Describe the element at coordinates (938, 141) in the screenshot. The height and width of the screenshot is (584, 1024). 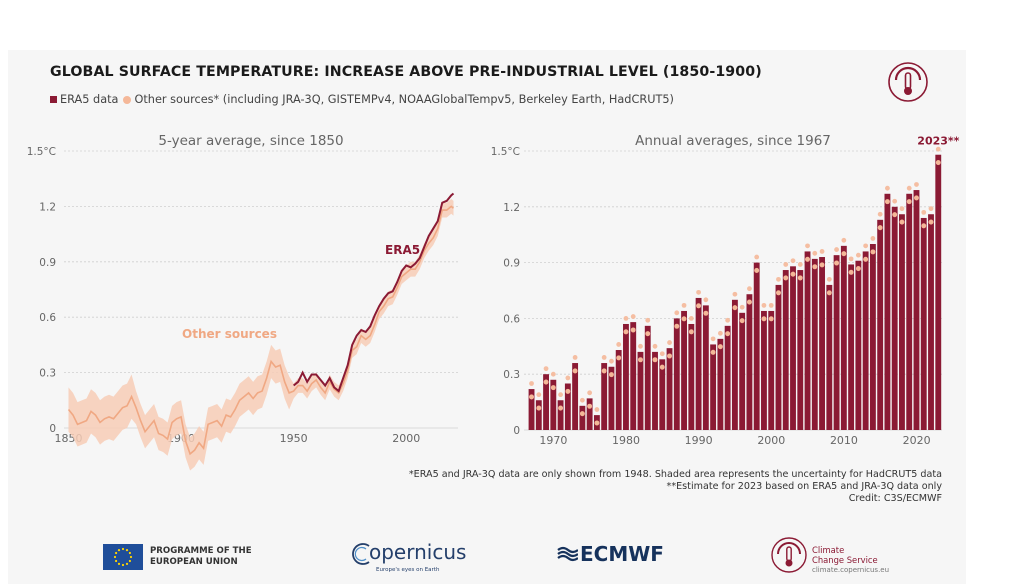
I see `right-highlight-label: 2023**` at that location.